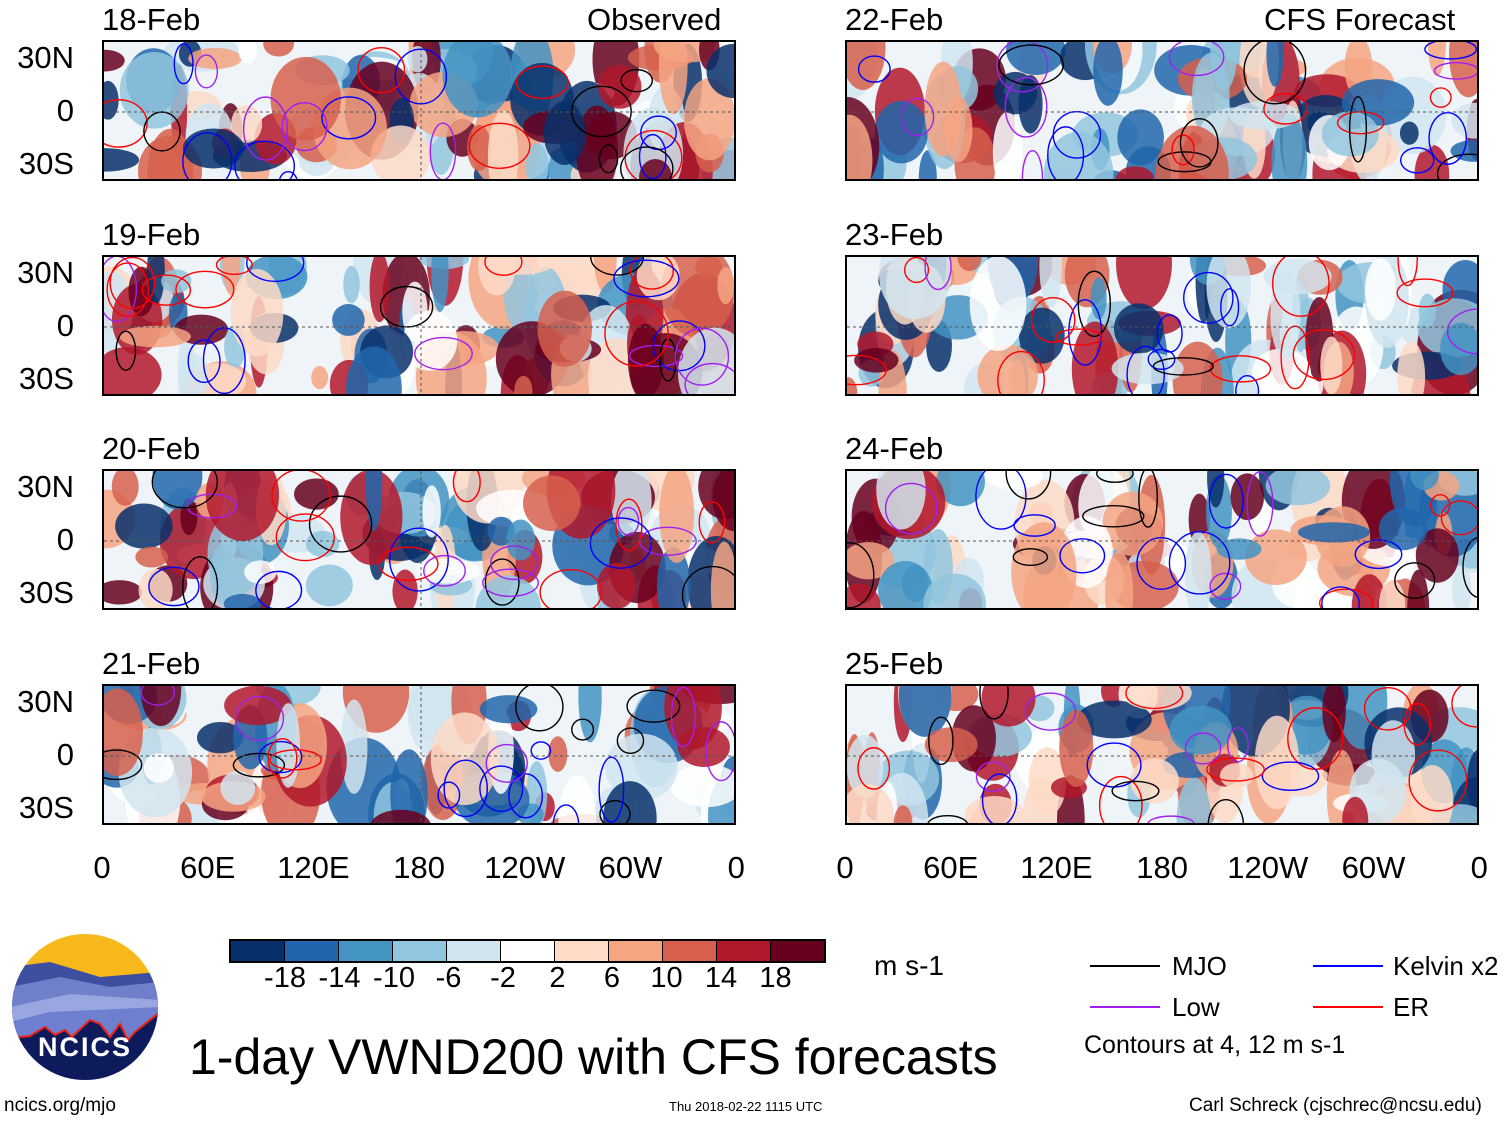  Describe the element at coordinates (503, 978) in the screenshot. I see `colorbar-label: -2` at that location.